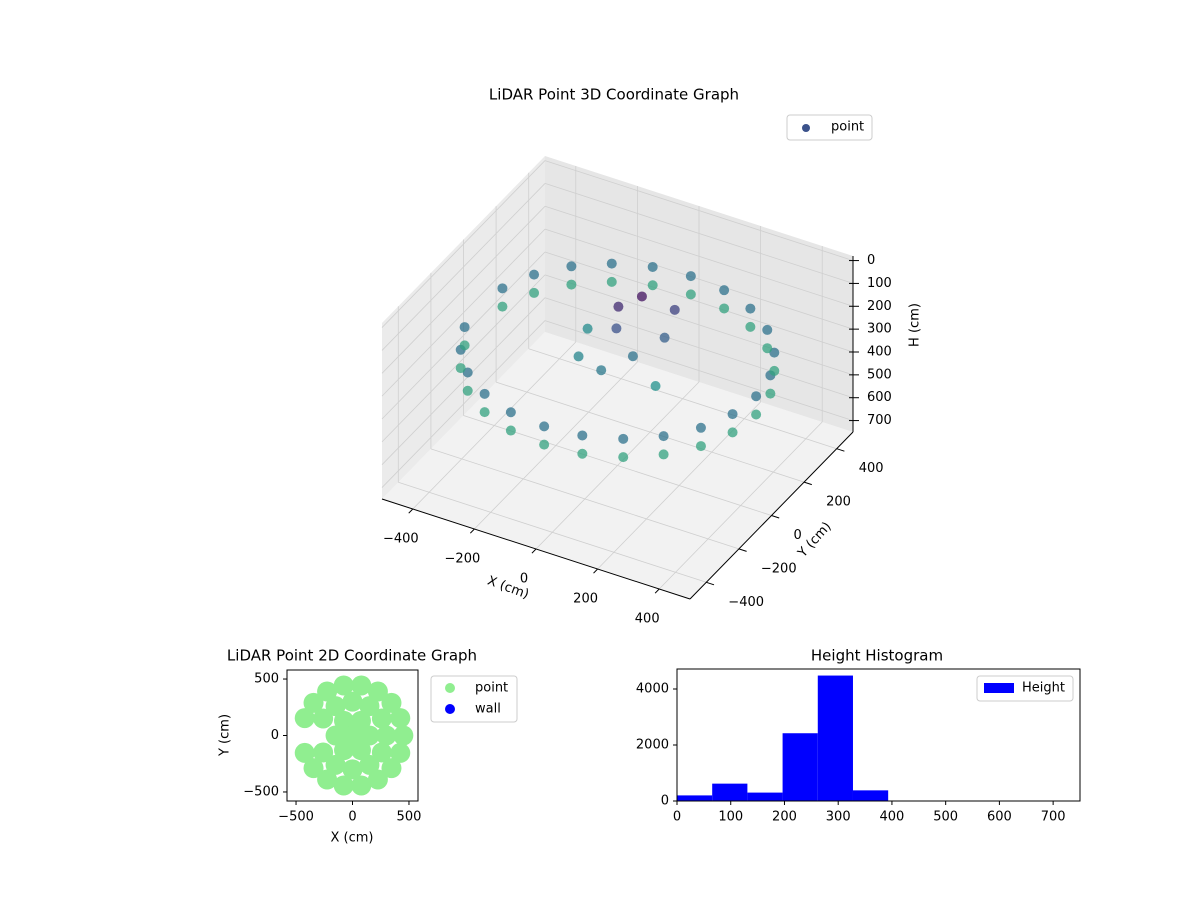  What do you see at coordinates (879, 374) in the screenshot?
I see `z-tick-label: 500` at bounding box center [879, 374].